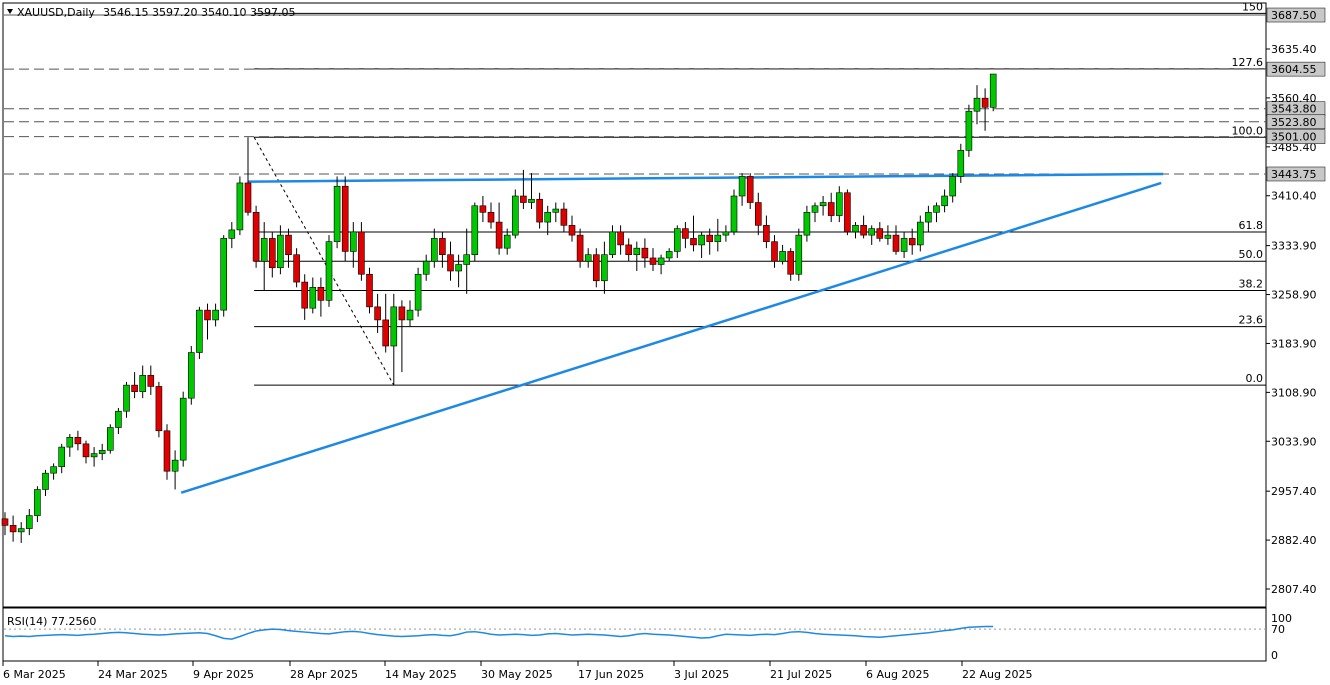 Image resolution: width=1330 pixels, height=685 pixels. I want to click on chart-symbol-title: XAUUSD,Daily, so click(56, 12).